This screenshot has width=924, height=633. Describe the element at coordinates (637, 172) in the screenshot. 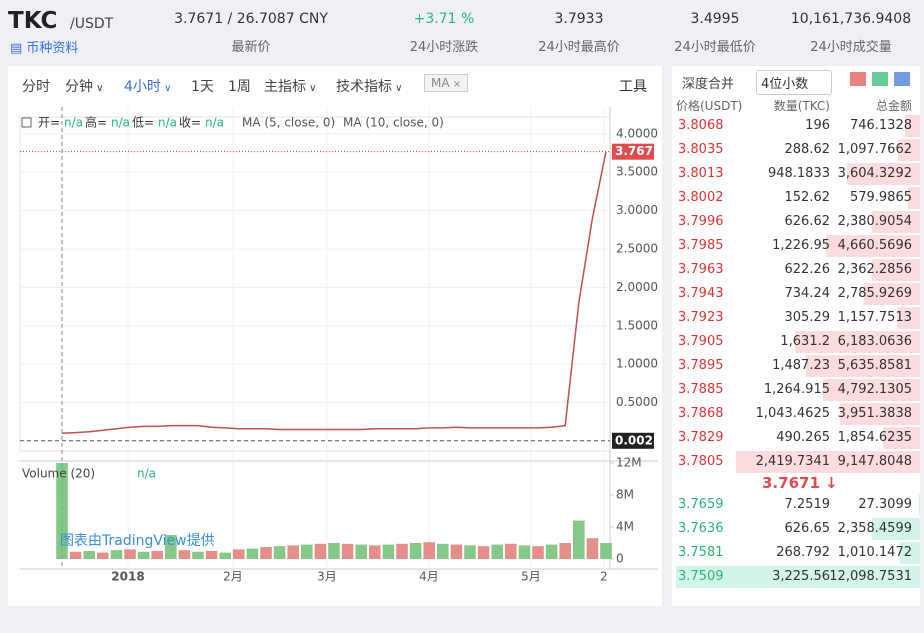

I see `y-tick-label: 3.5000` at that location.